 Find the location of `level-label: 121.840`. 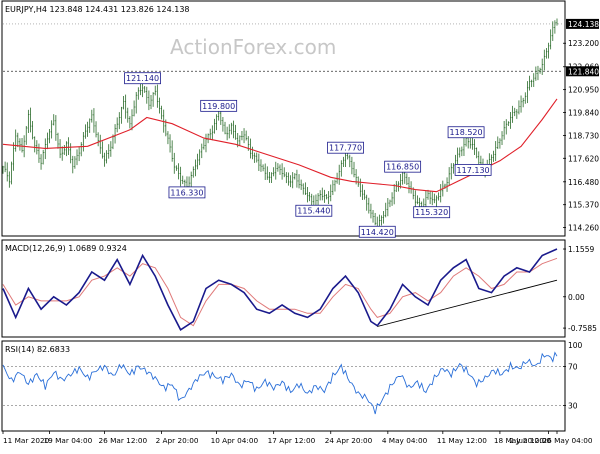

level-label: 121.840 is located at coordinates (583, 71).